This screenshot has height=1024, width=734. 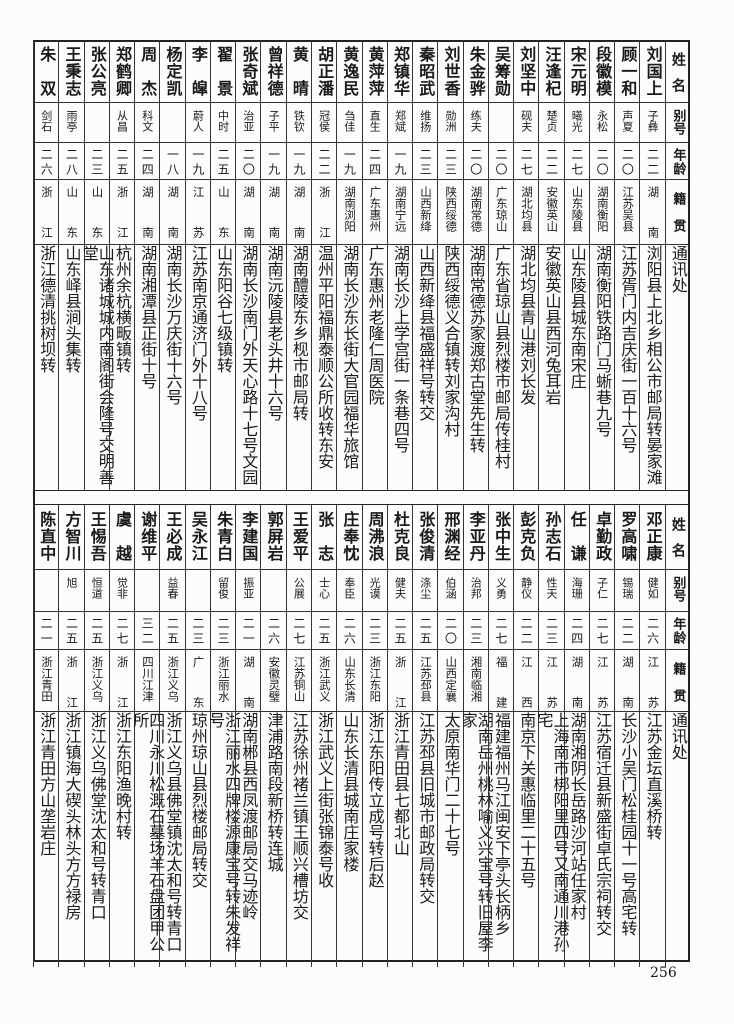 What do you see at coordinates (47, 71) in the screenshot?
I see `name-text: 朱双` at bounding box center [47, 71].